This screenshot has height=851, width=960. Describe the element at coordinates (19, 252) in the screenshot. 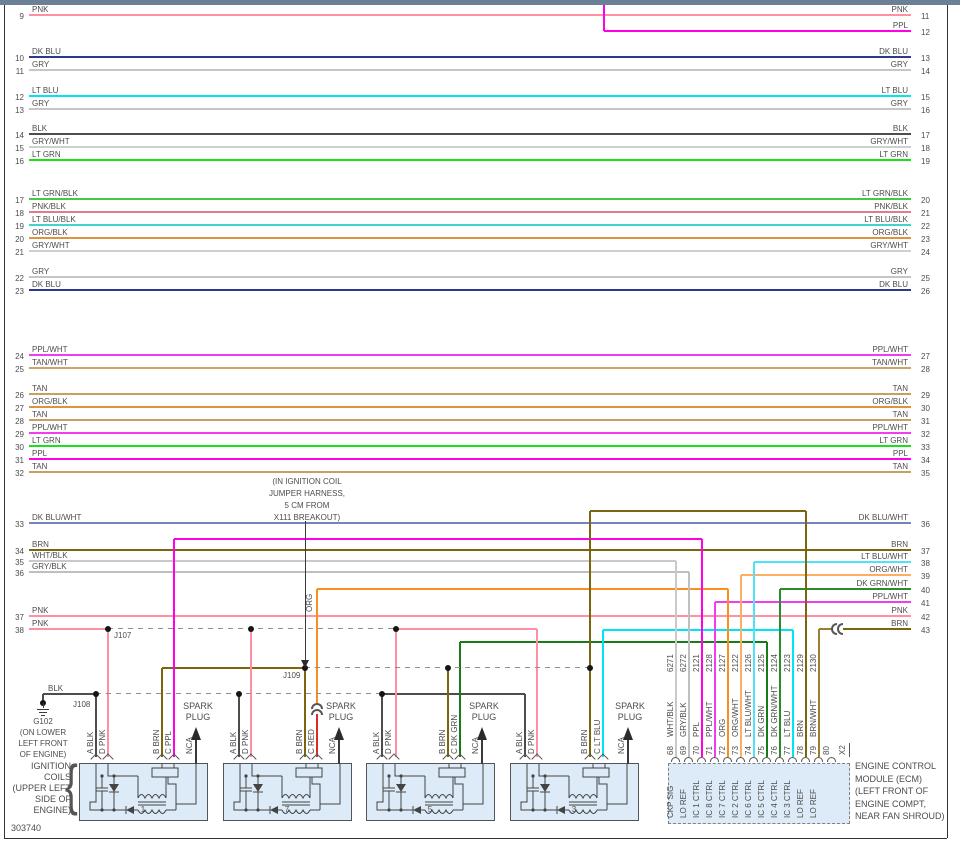

I see `wire-number-left: 21` at that location.